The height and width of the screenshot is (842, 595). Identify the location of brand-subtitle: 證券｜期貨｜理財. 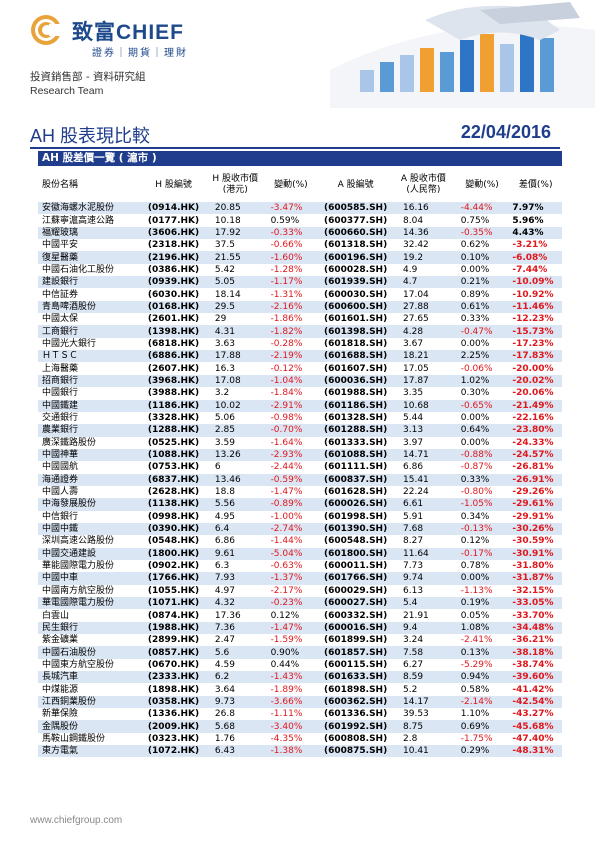
(140, 53).